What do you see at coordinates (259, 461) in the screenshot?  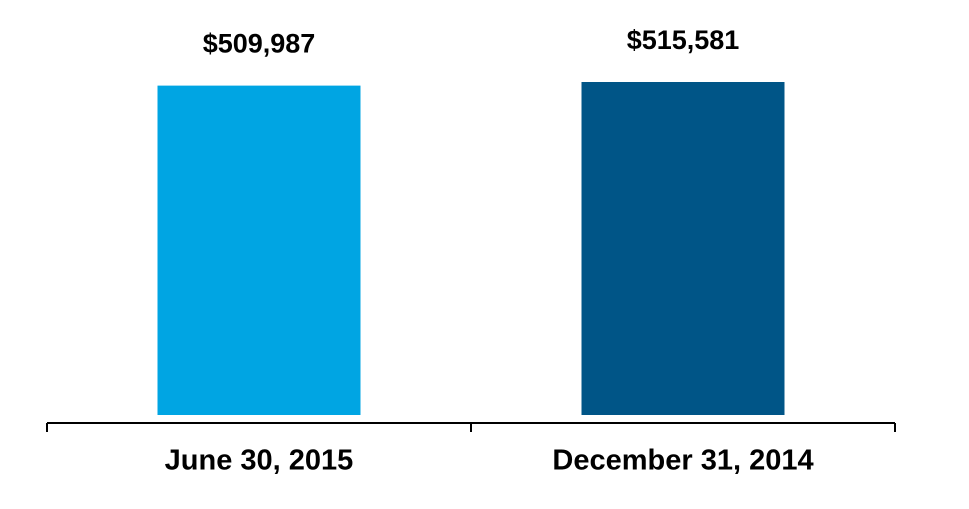 I see `x-tick-label: June 30, 2015` at bounding box center [259, 461].